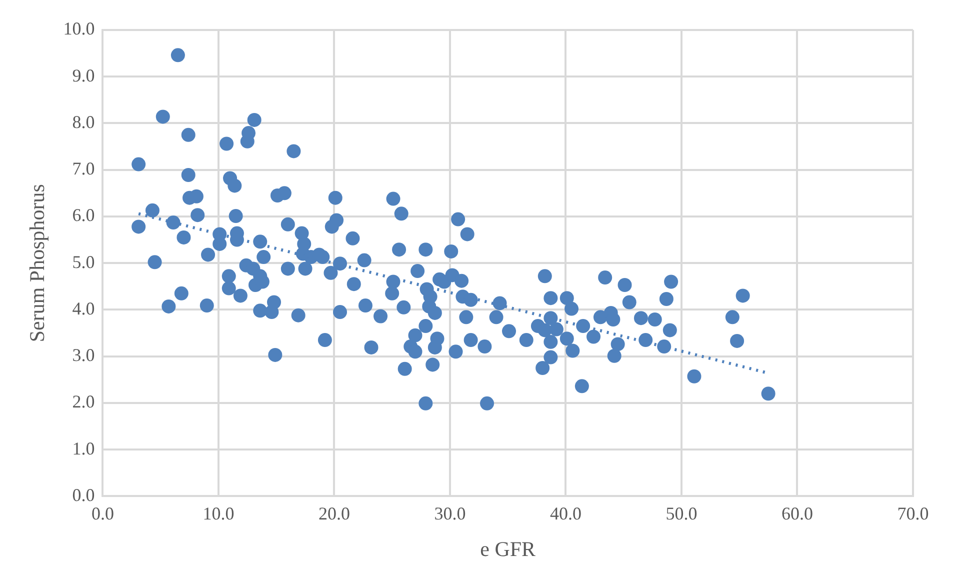 The width and height of the screenshot is (953, 581). What do you see at coordinates (797, 514) in the screenshot?
I see `x-tick-label: 60.0` at bounding box center [797, 514].